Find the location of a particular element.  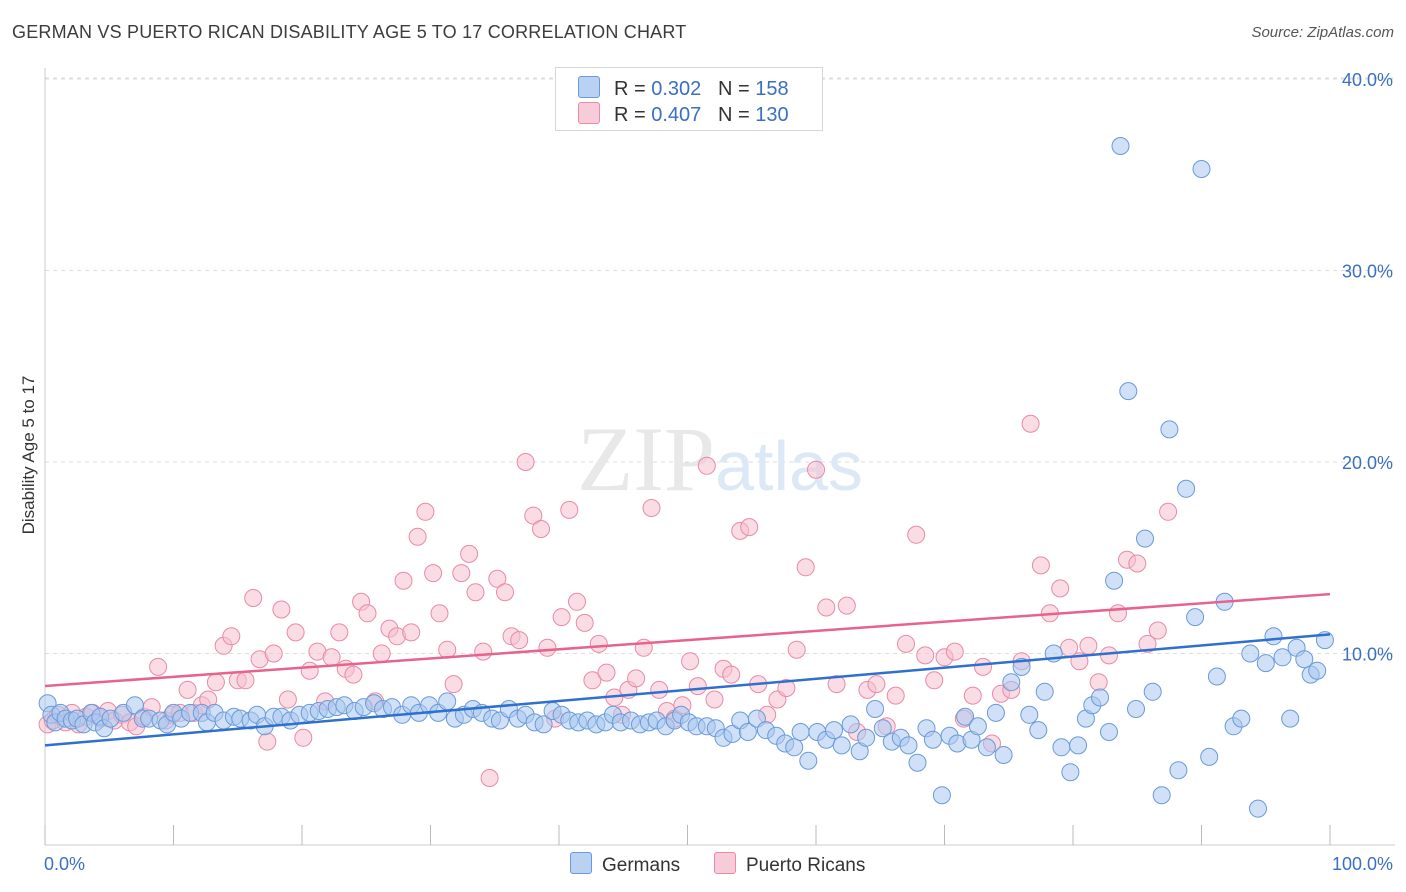

watermark-atlas: atlas is located at coordinates (789, 466).